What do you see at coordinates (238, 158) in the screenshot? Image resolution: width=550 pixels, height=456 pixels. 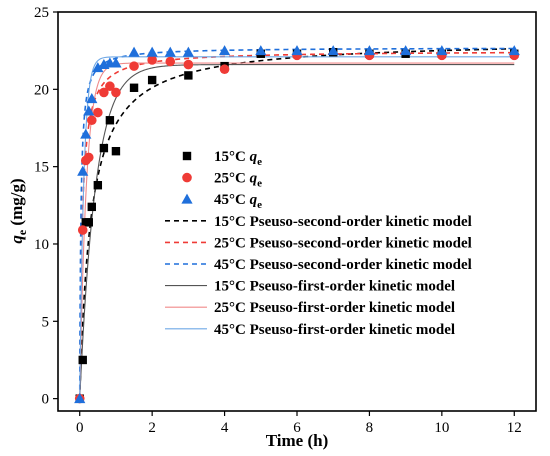 I see `legend-entry-label: 15°C qe` at bounding box center [238, 158].